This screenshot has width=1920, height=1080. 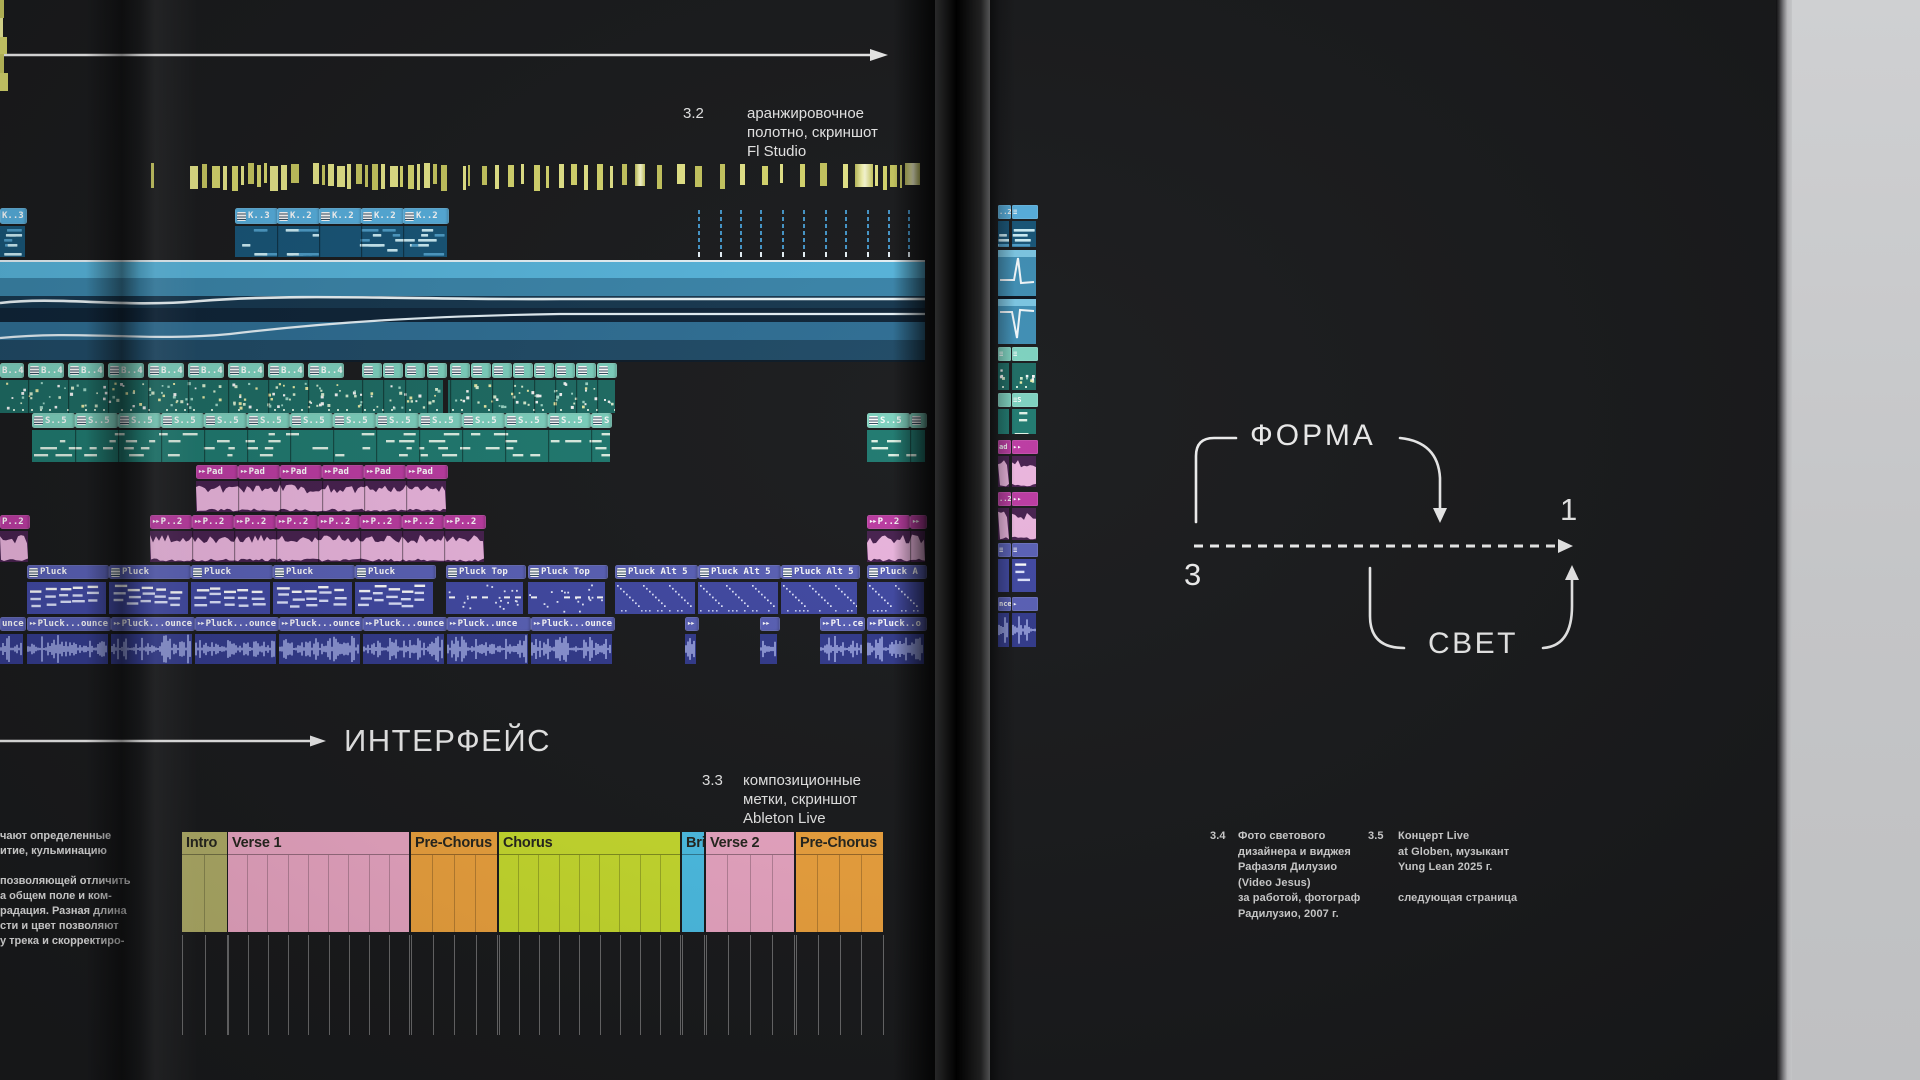 I want to click on section-cells, so click(x=204, y=893).